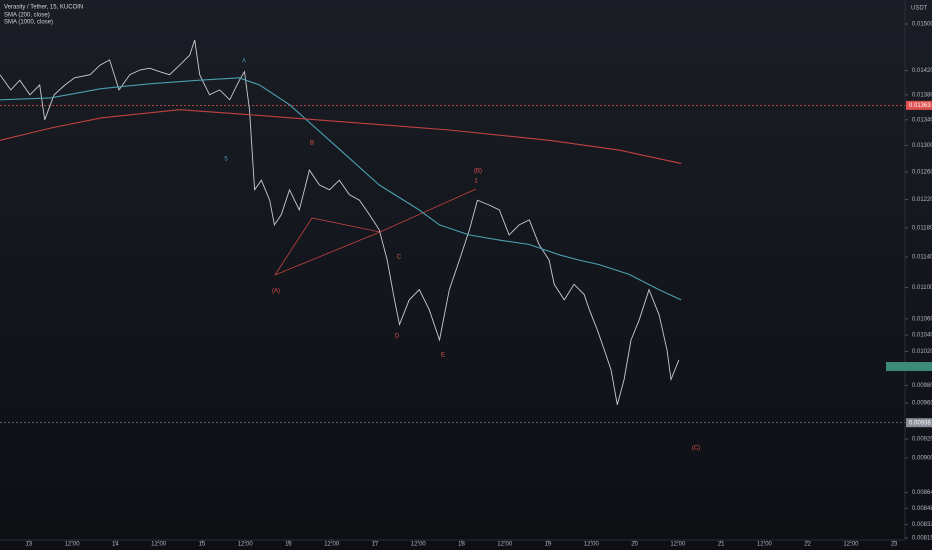 The height and width of the screenshot is (550, 932). Describe the element at coordinates (922, 525) in the screenshot. I see `y-tick-label: 0.00832` at that location.